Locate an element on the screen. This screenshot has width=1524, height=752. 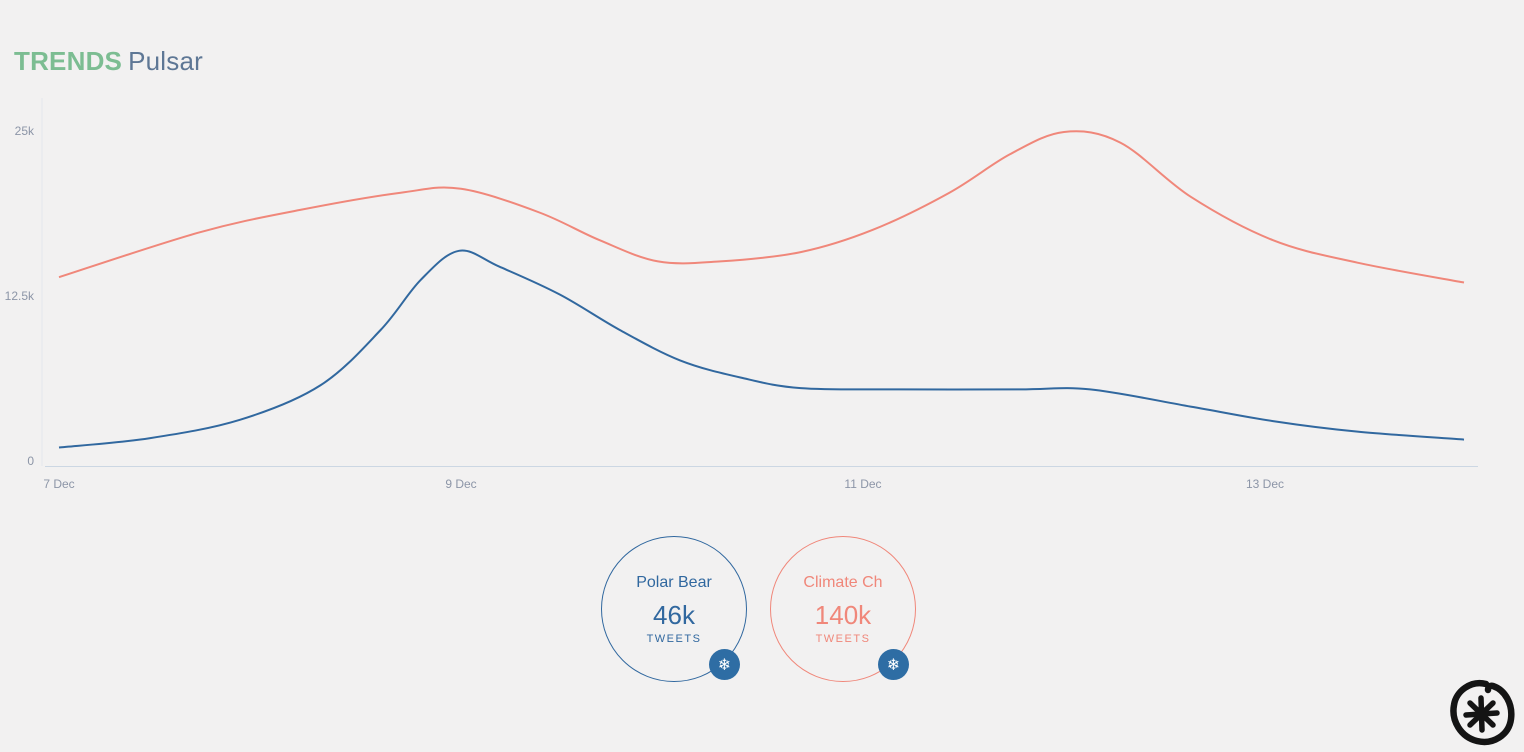
app-title: TRENDS Pulsar is located at coordinates (108, 61).